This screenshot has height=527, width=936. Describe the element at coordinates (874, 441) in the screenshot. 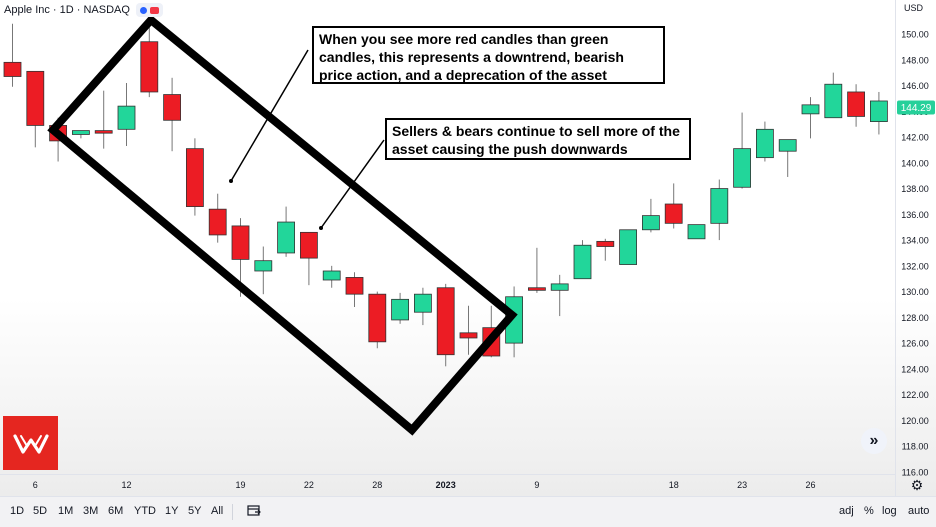

I see `double-chevron-right-icon: »` at that location.